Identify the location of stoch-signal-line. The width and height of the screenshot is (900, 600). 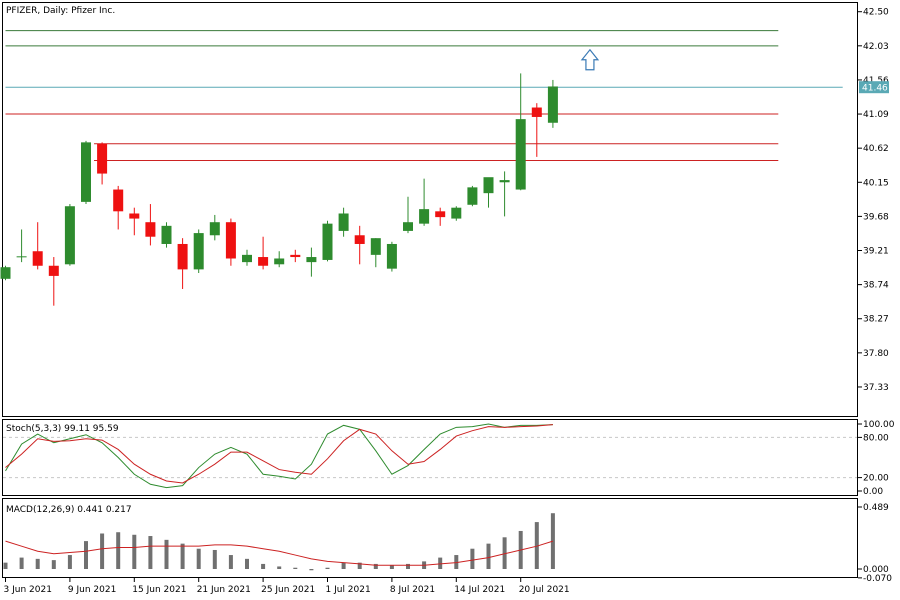
(279, 454).